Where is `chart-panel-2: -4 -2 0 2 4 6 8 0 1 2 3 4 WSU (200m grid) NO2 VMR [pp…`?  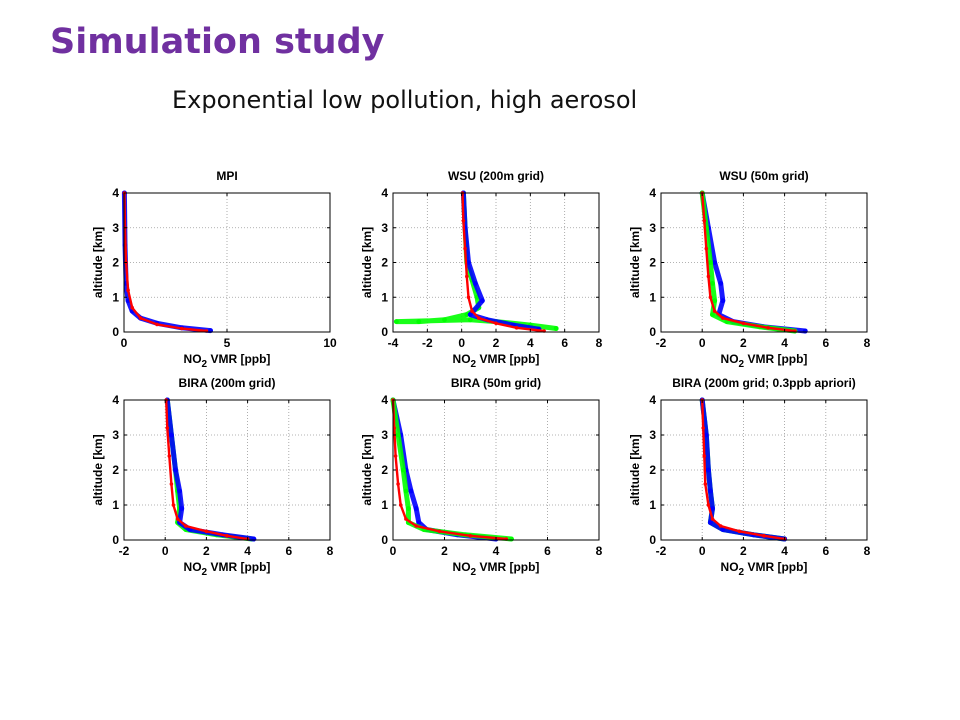 chart-panel-2: -4 -2 0 2 4 6 8 0 1 2 3 4 WSU (200m grid) NO2 VMR [pp… is located at coordinates (481, 269).